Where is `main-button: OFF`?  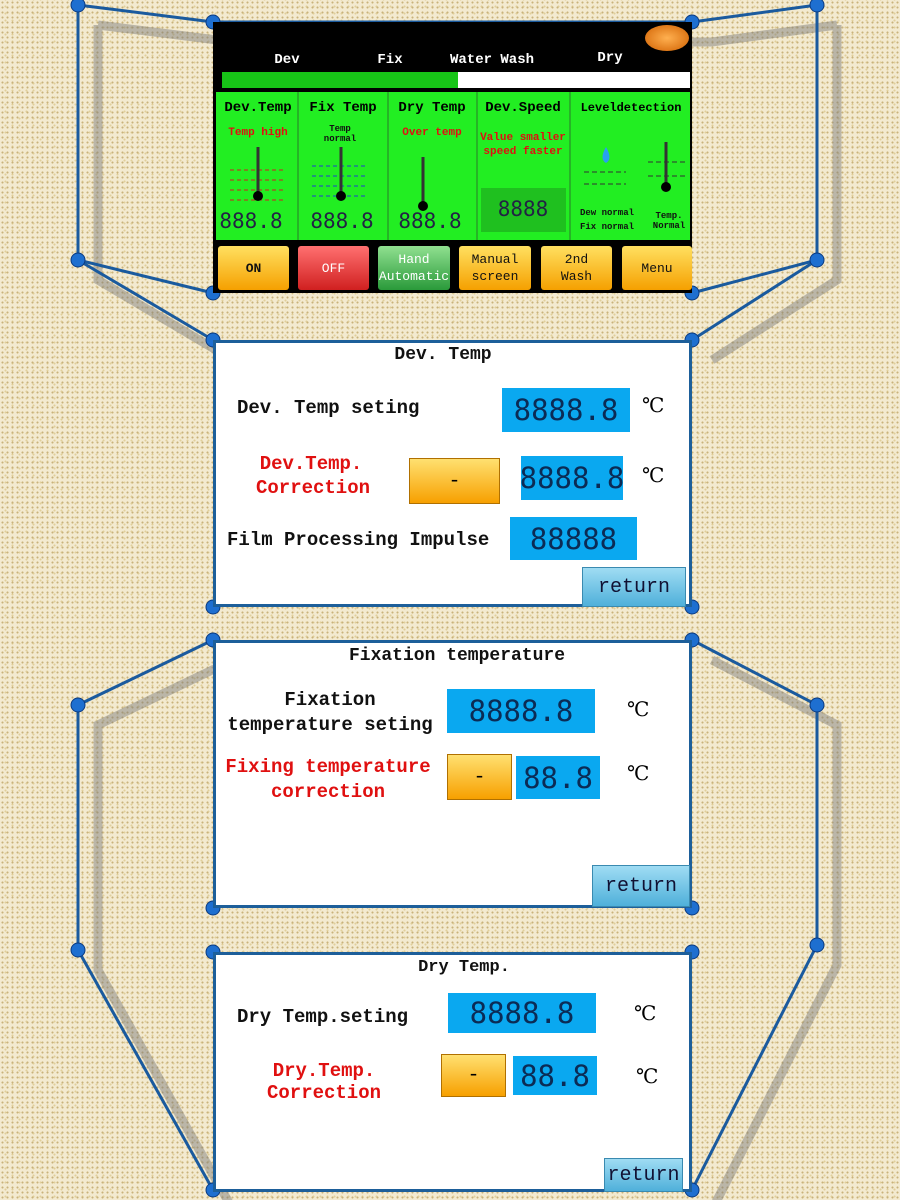
main-button: OFF is located at coordinates (333, 268).